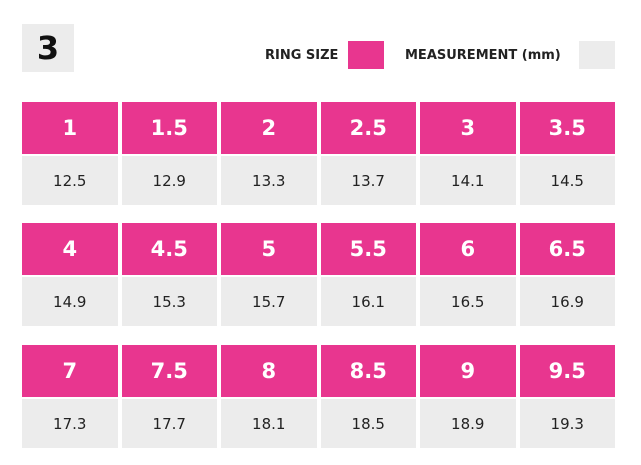  I want to click on measurement-cell: 17.7, so click(169, 423).